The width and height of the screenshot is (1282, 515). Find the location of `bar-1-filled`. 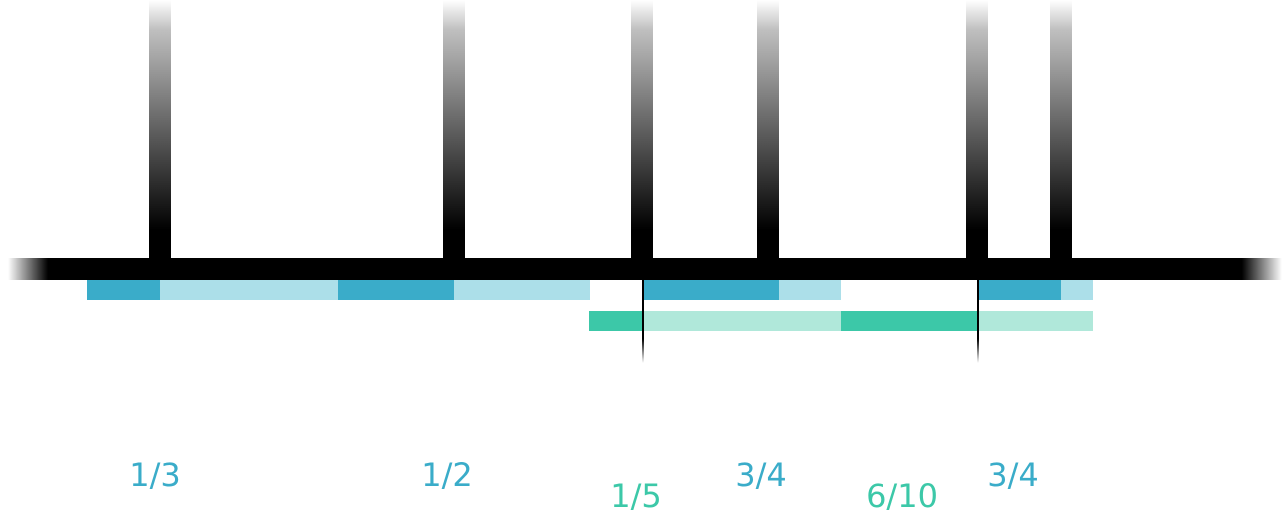

bar-1-filled is located at coordinates (123, 290).